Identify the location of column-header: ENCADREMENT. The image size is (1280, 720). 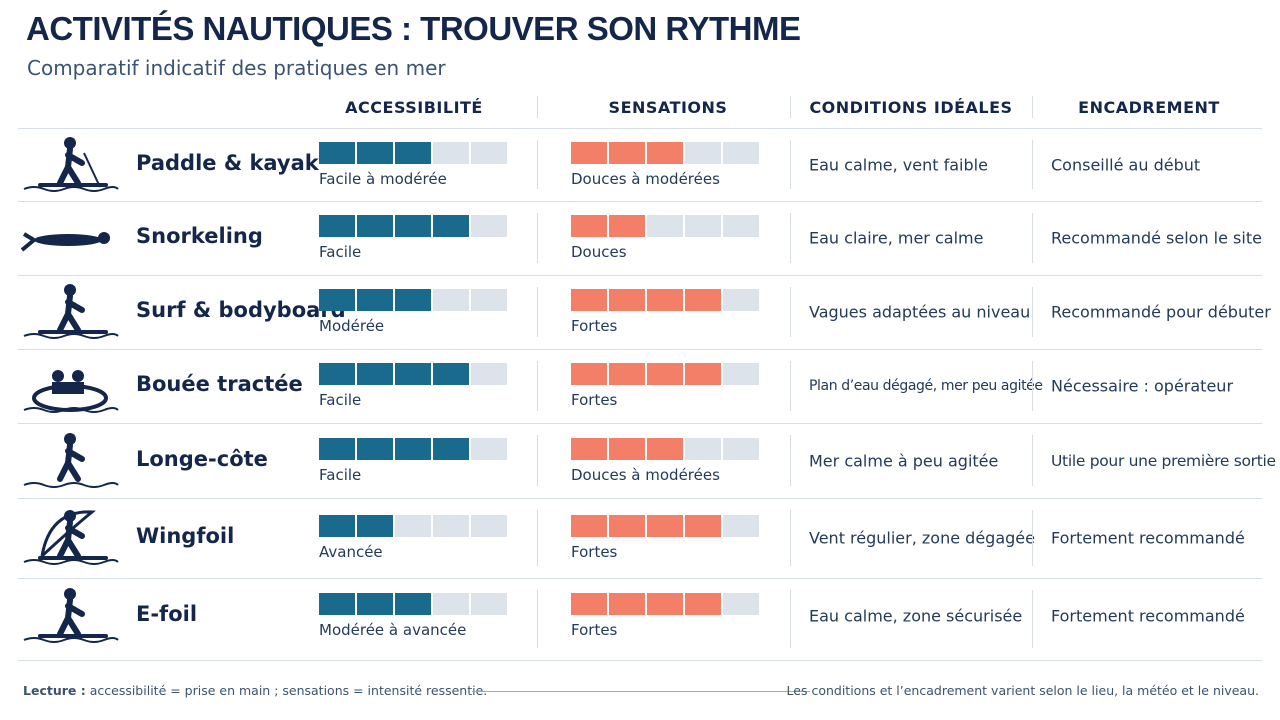
(1149, 107).